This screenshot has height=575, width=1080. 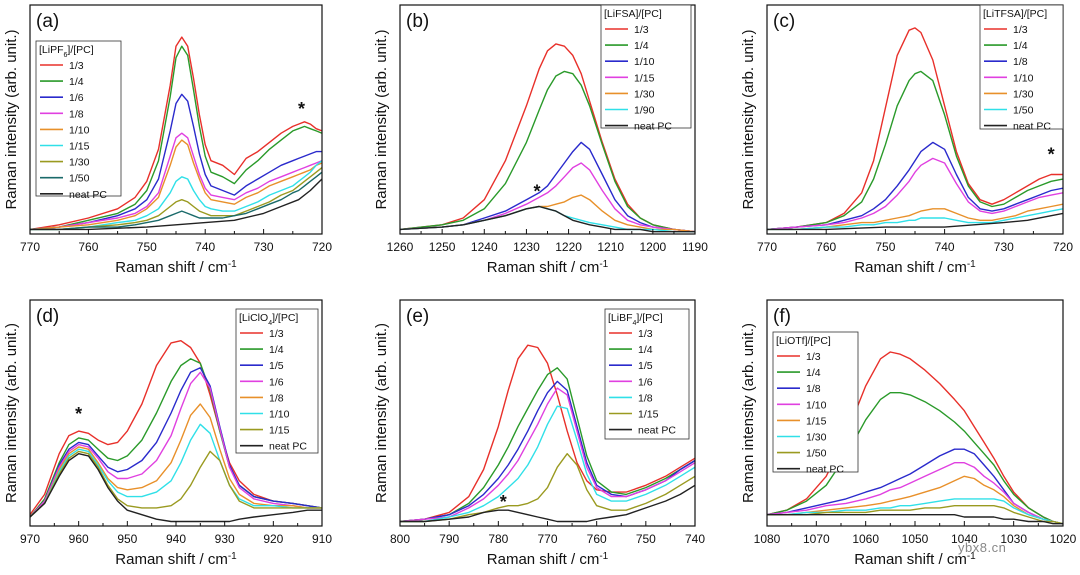 What do you see at coordinates (276, 366) in the screenshot?
I see `legend-entry: 1/5` at bounding box center [276, 366].